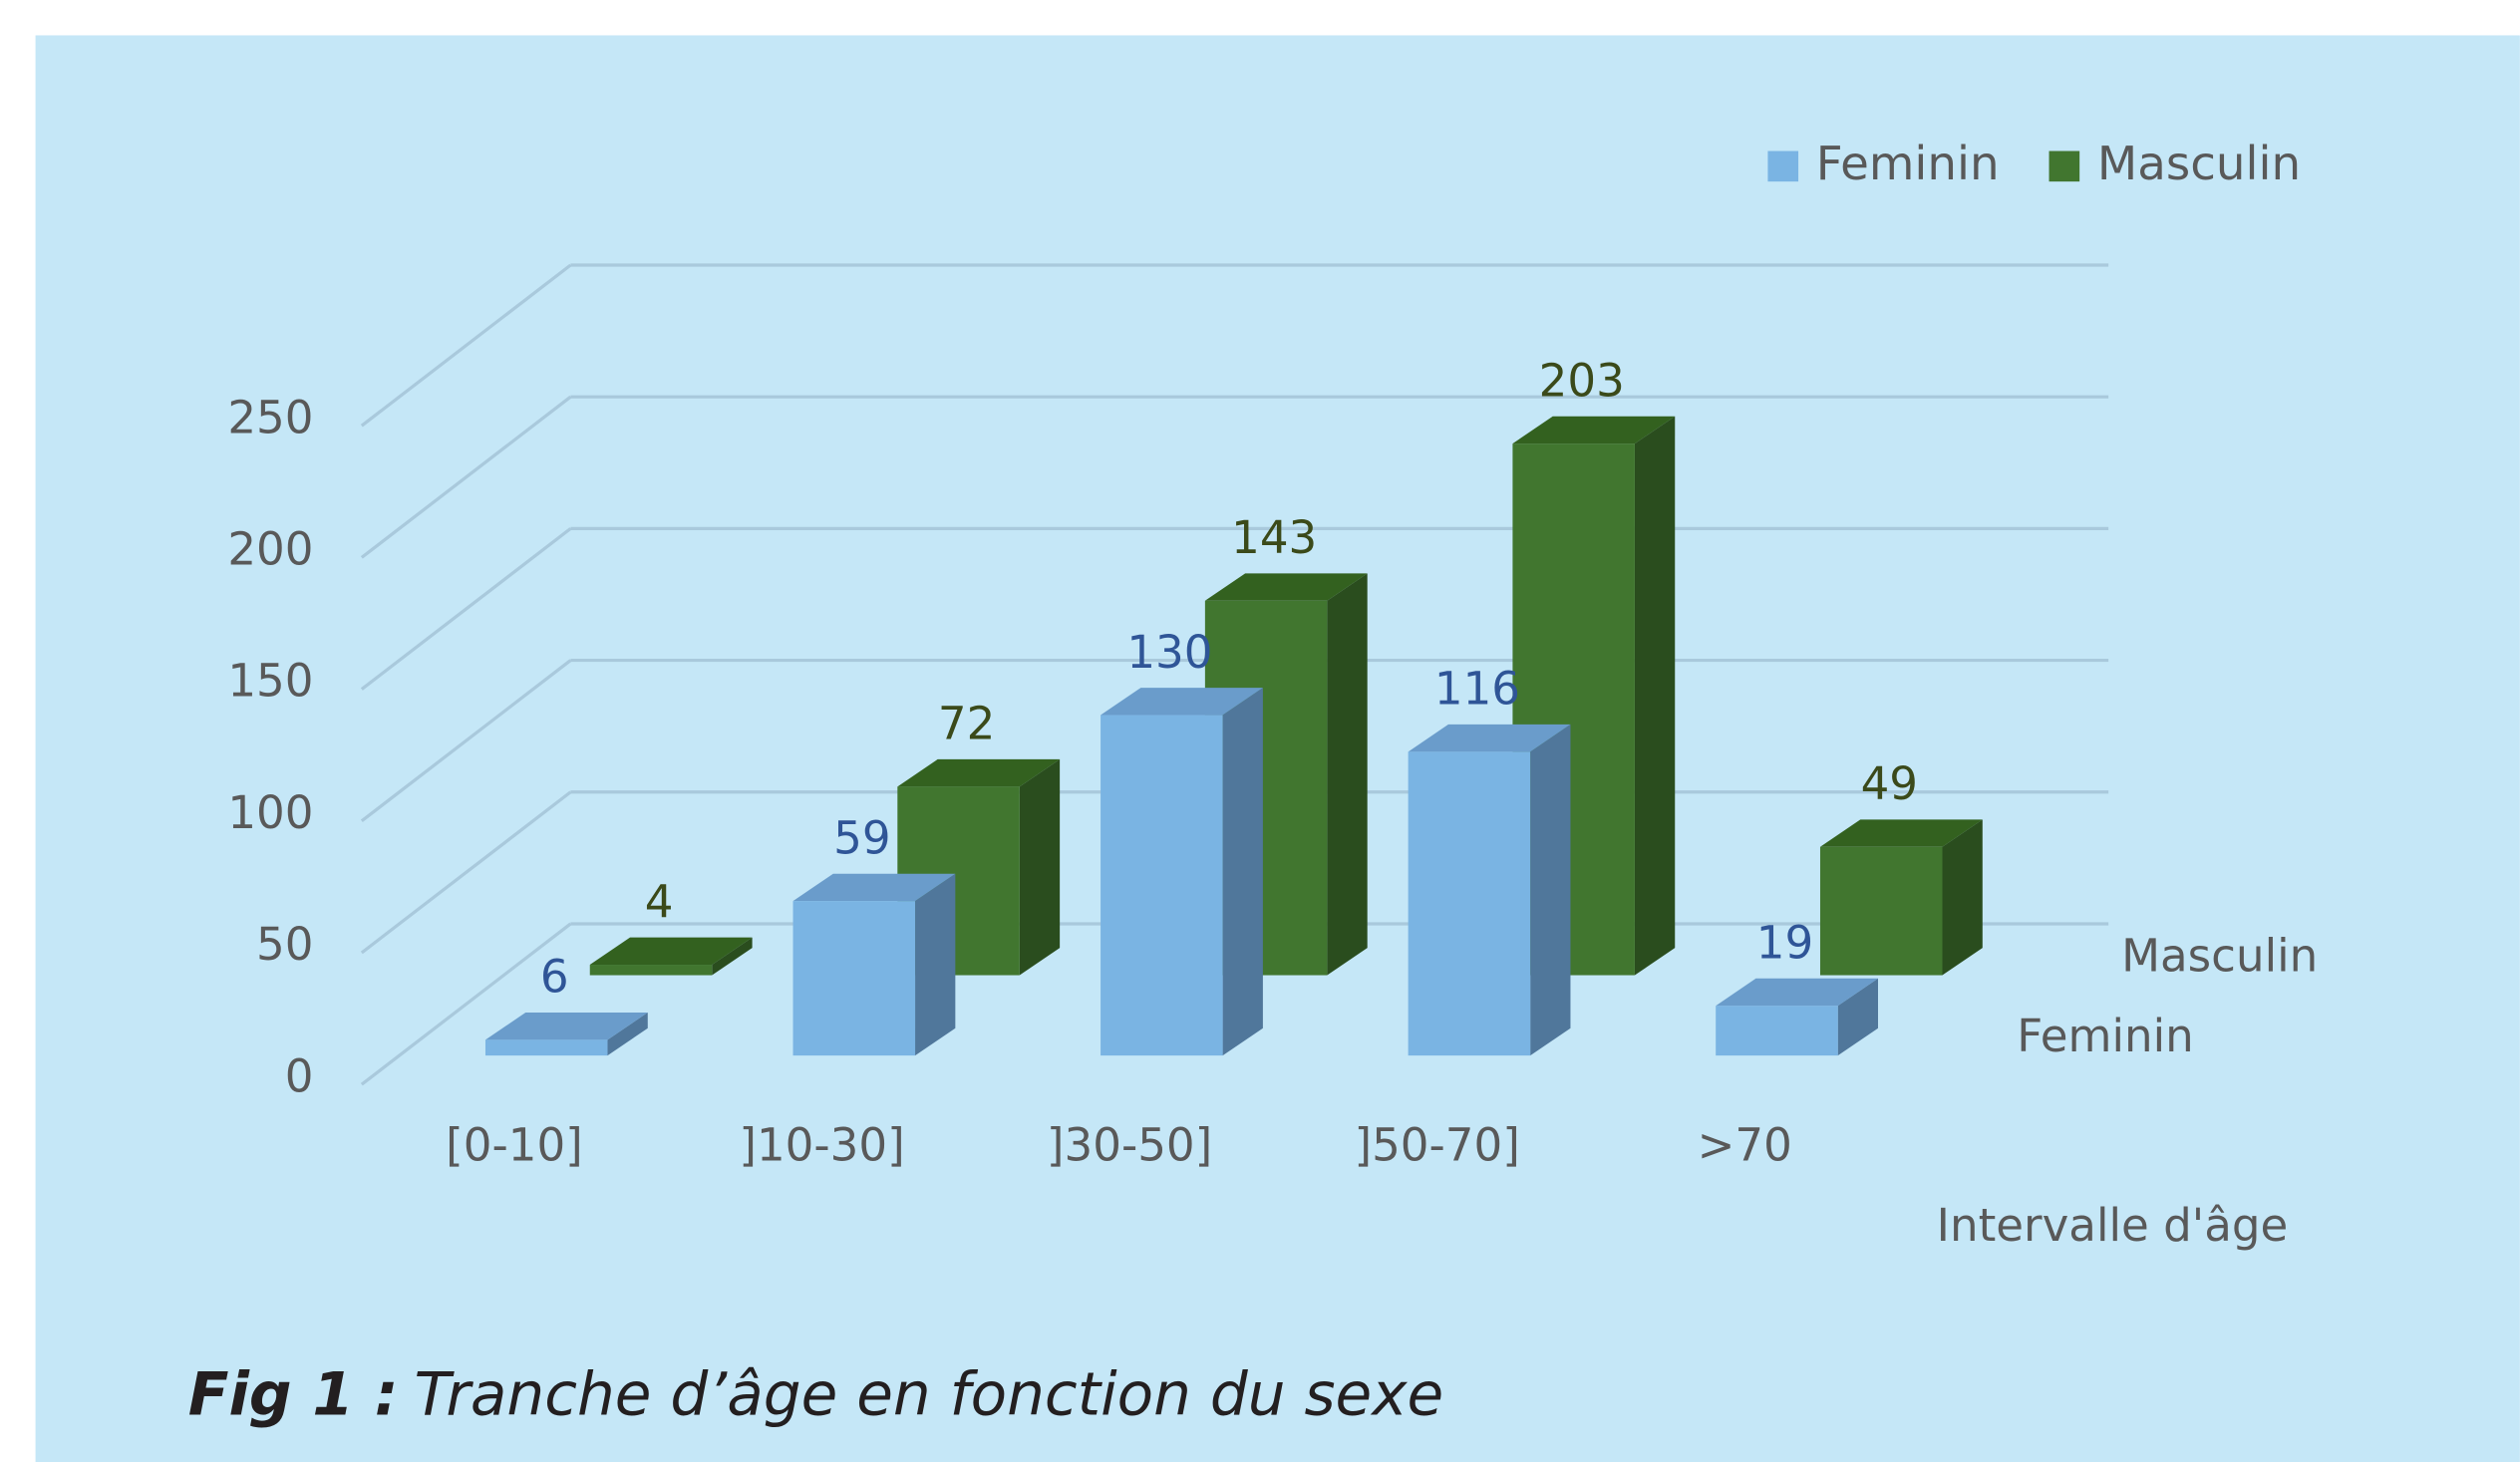 Image resolution: width=2520 pixels, height=1462 pixels. Describe the element at coordinates (2219, 955) in the screenshot. I see `depth-label: Masculin` at that location.